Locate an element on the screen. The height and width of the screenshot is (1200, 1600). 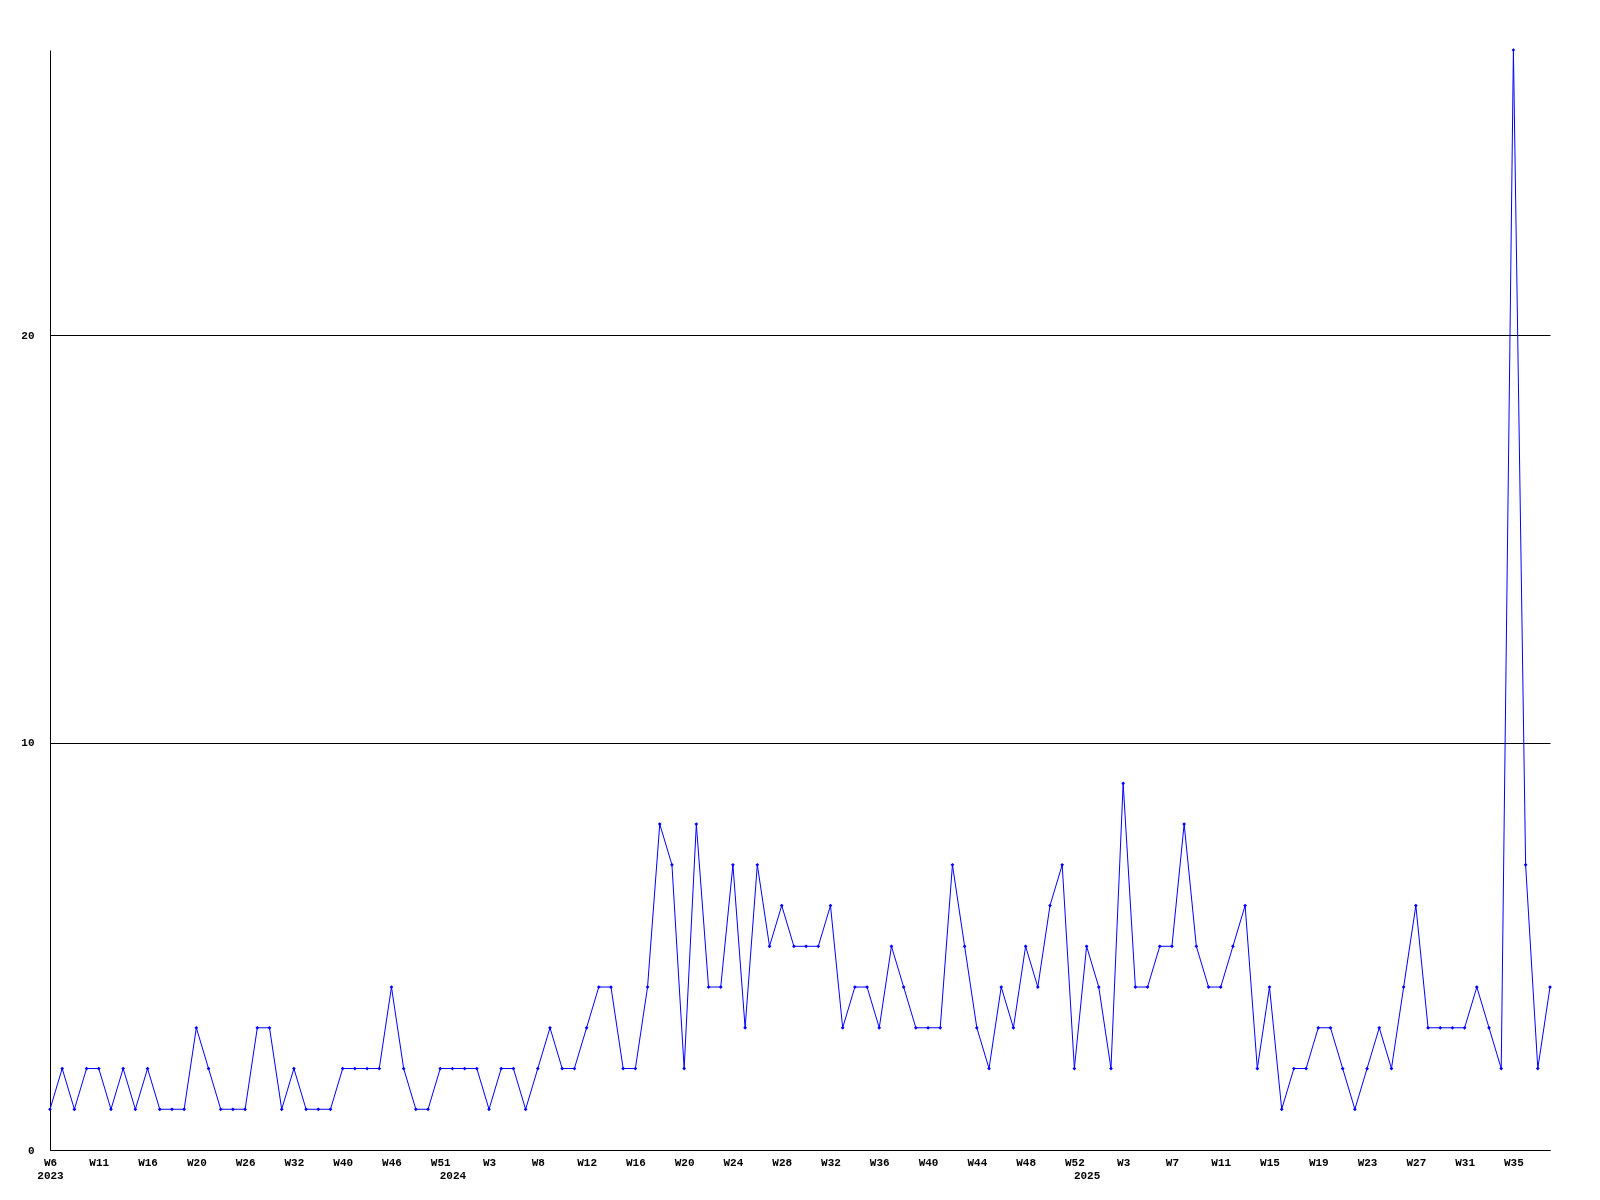
x-tick-label: W6 2023 is located at coordinates (51, 1169).